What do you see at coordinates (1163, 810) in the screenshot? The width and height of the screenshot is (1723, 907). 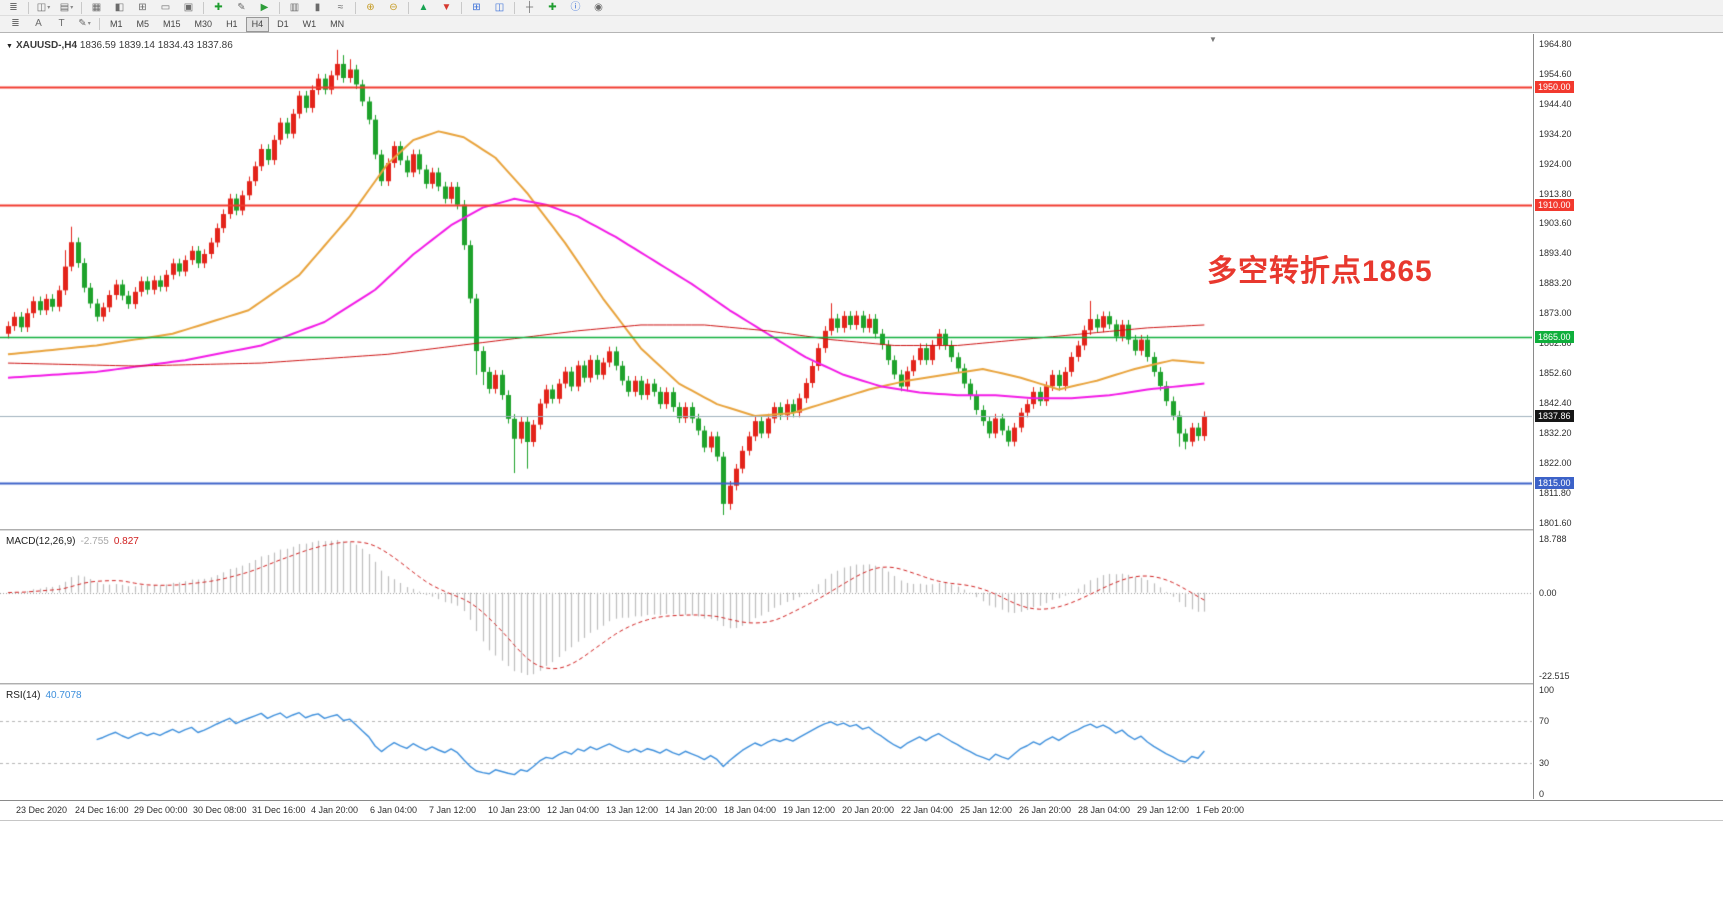 I see `time-axis-label: 29 Jan 12:00` at bounding box center [1163, 810].